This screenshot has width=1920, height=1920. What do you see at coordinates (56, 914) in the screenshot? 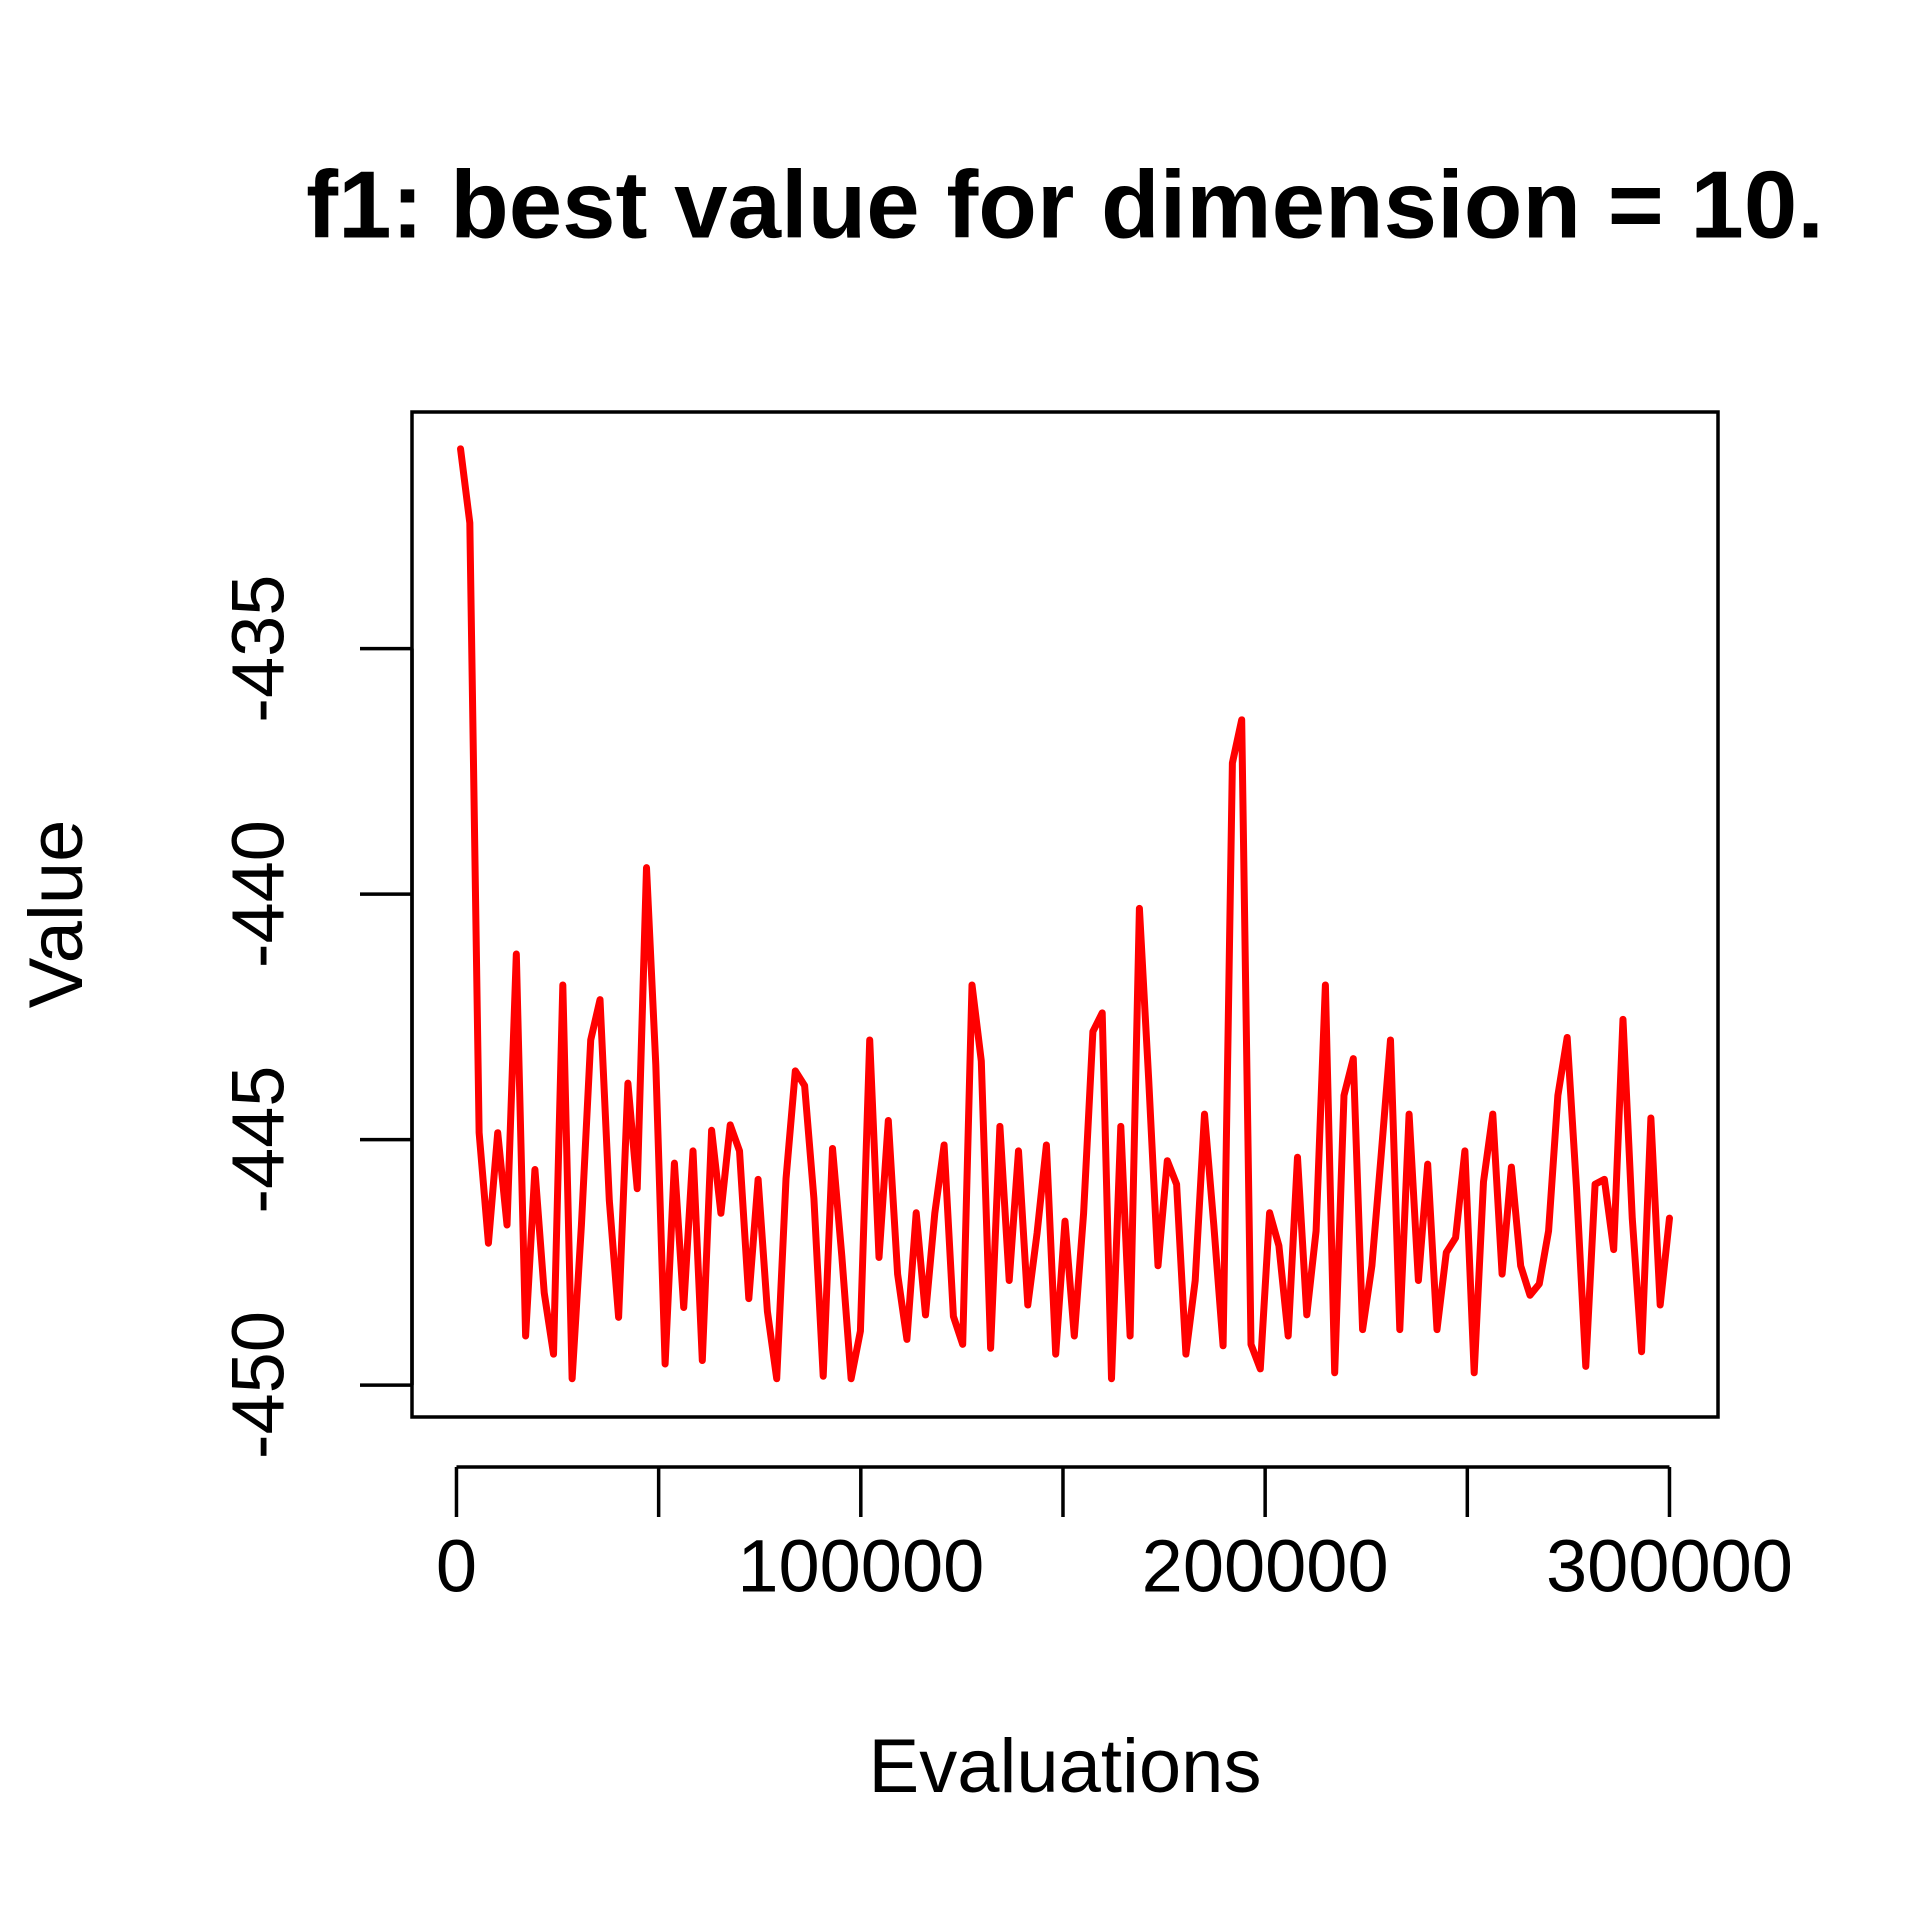
I see `y-axis-title: Value` at bounding box center [56, 914].